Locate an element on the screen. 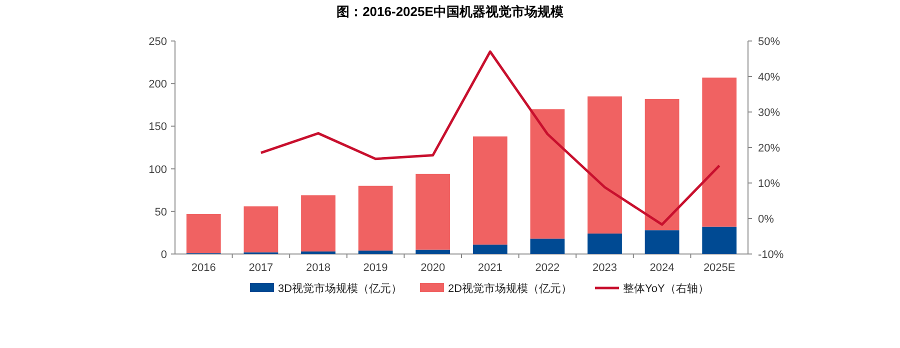 The height and width of the screenshot is (348, 900). x-tick-label: 2020 is located at coordinates (433, 268).